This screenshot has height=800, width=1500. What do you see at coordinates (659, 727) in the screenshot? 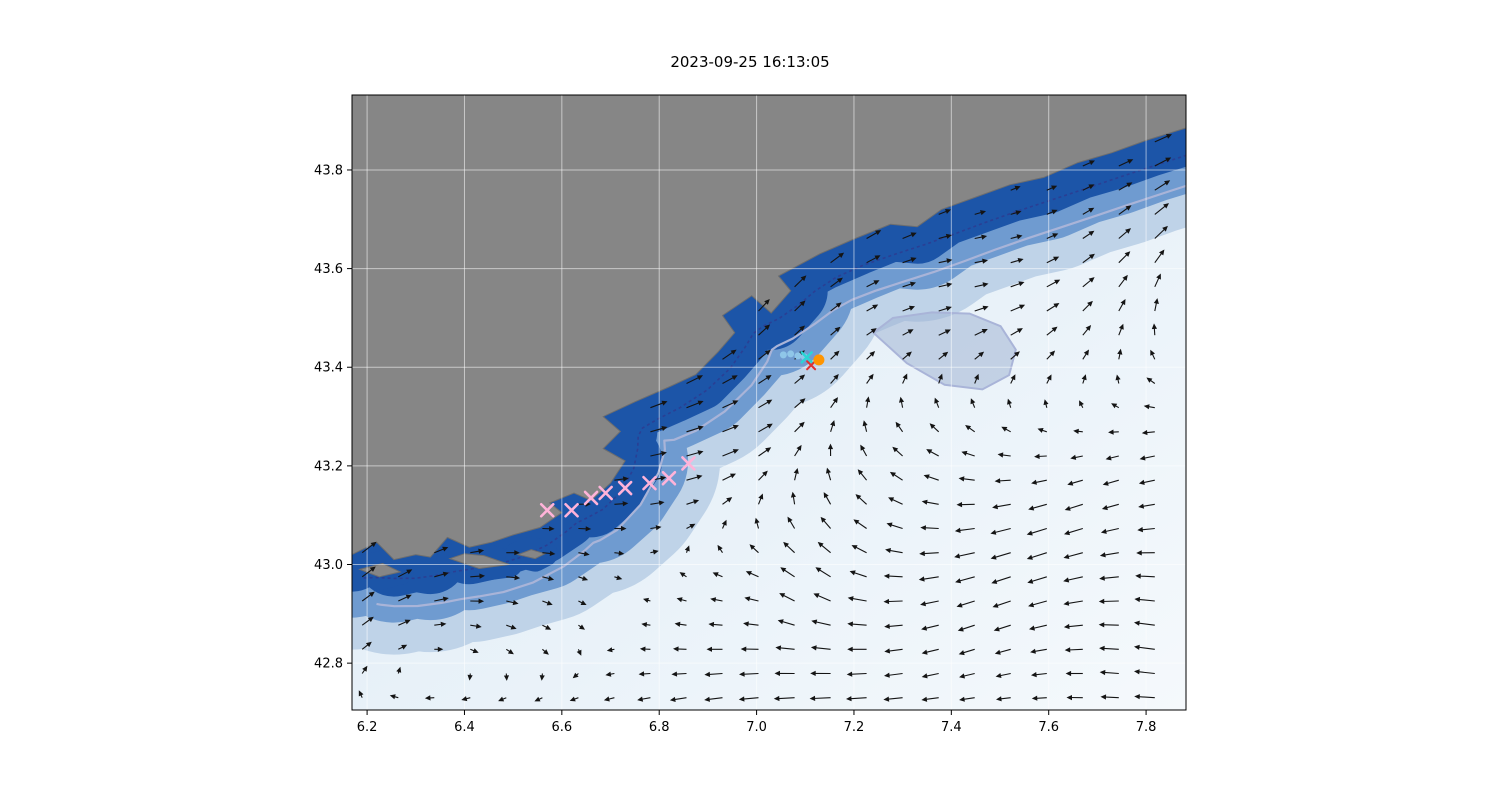
I see `x-tick-label: 6.8` at bounding box center [659, 727].